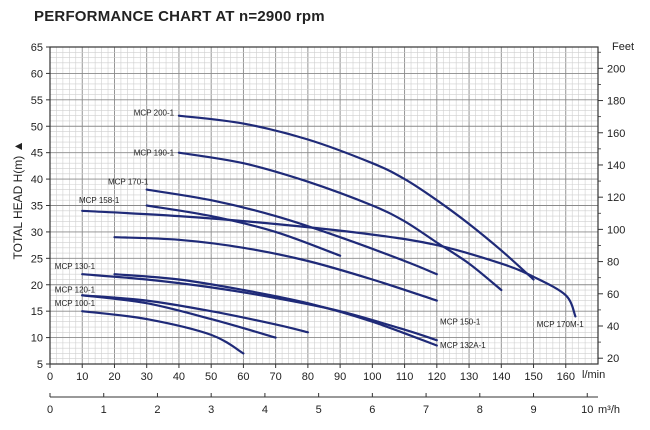  Describe the element at coordinates (275, 269) in the screenshot. I see `curve-unlabeled` at that location.